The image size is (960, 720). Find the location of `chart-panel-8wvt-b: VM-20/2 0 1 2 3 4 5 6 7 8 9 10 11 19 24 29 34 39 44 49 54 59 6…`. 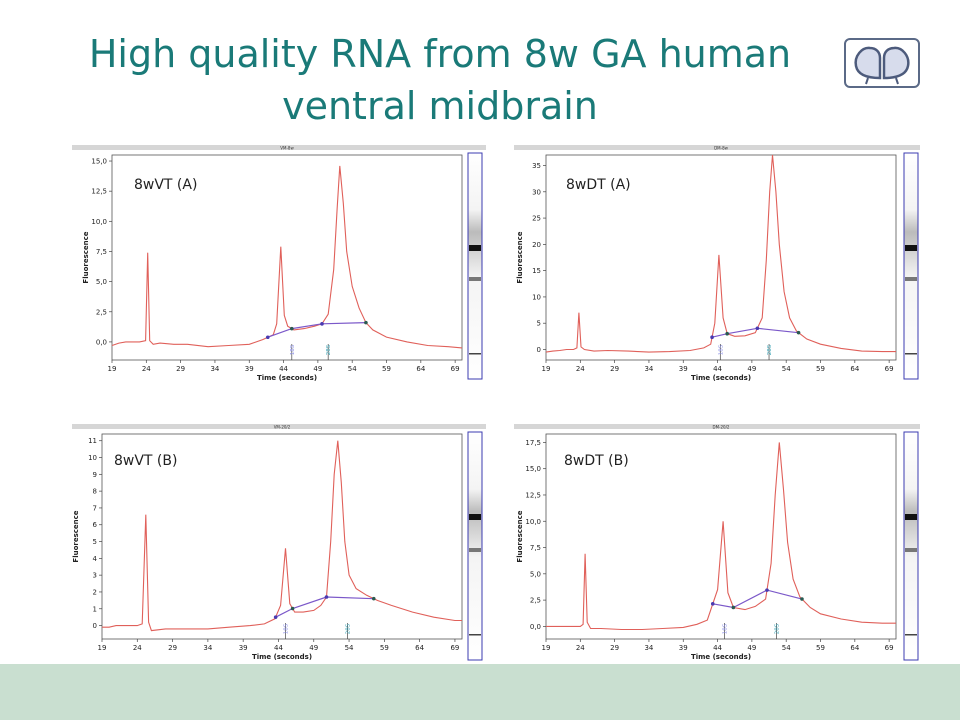

chart-panel-8wvt-b: VM-20/2 0 1 2 3 4 5 6 7 8 9 10 11 19 24 29 34 39 44 49 54 59 6… is located at coordinates (279, 544).